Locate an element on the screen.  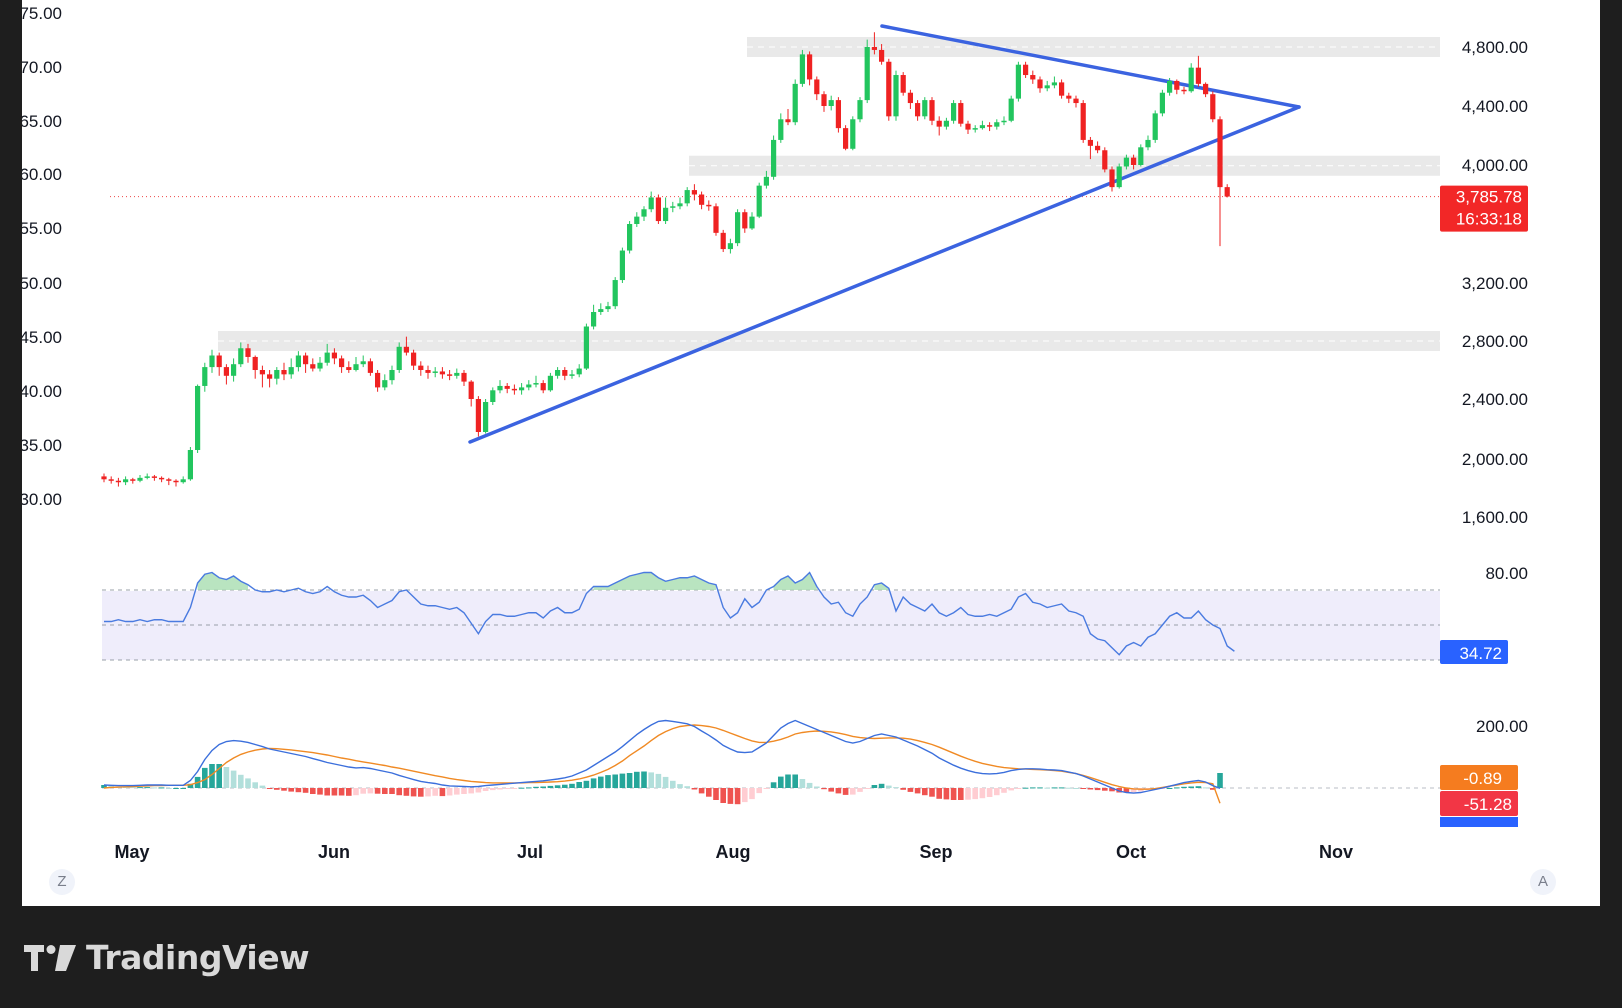
month-label-may: May is located at coordinates (131, 852).